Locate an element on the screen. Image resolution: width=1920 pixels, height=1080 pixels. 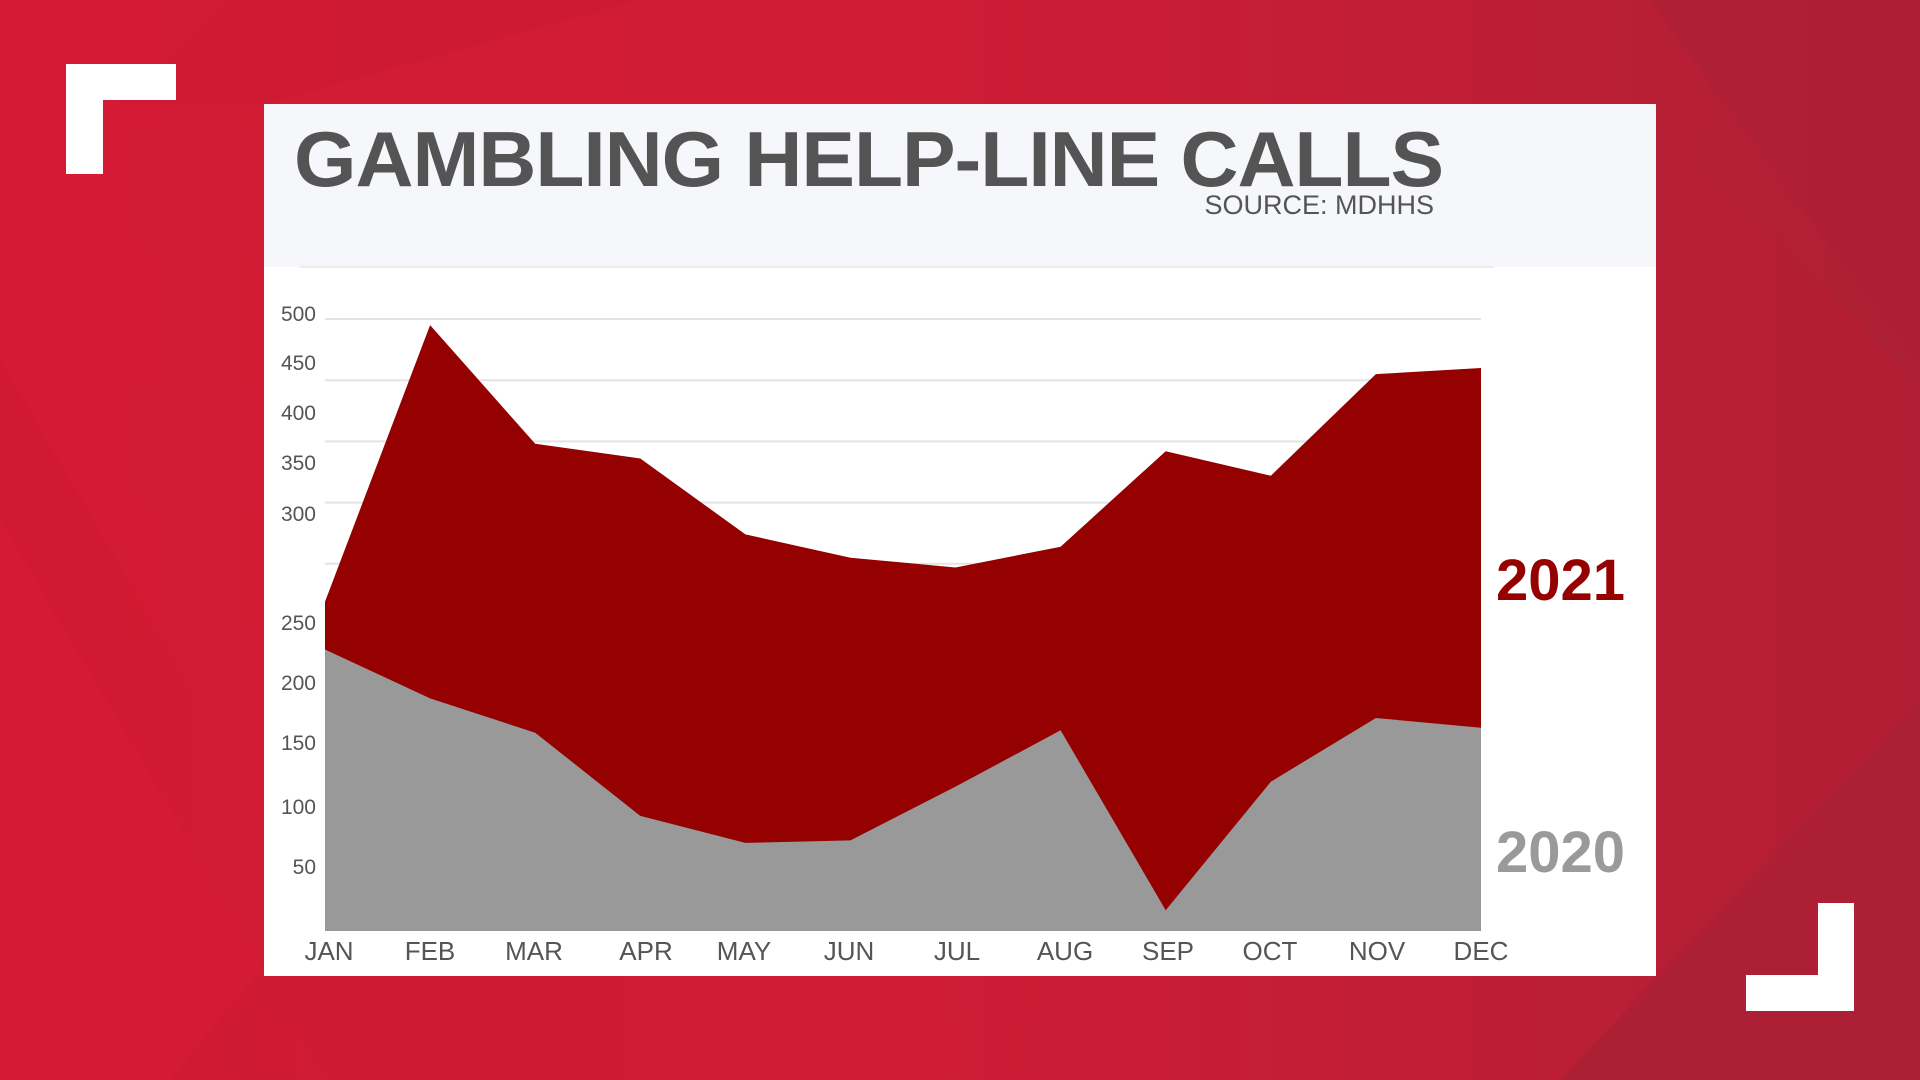
x-tick-label: NOV is located at coordinates (1377, 951).